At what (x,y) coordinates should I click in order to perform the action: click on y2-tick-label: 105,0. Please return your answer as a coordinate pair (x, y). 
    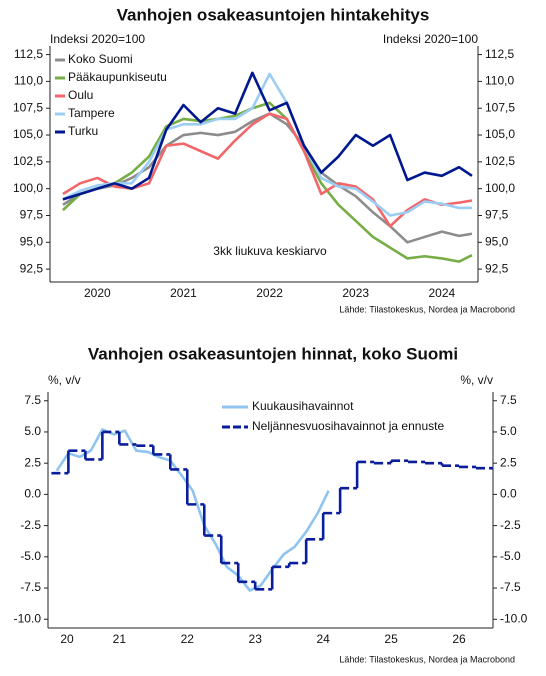
    Looking at the image, I should click on (500, 134).